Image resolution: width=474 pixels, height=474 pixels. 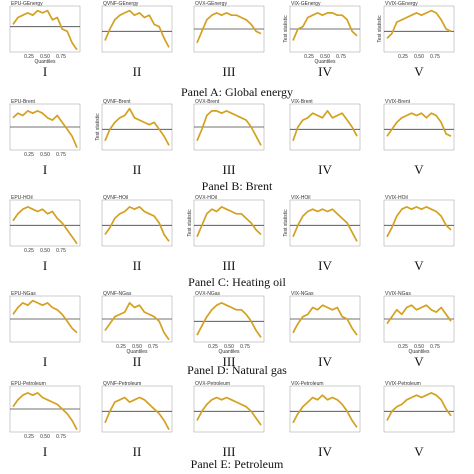 I want to click on subplot: EPU-HOil 0.25 0.50 0.75 I, so click(x=45, y=234).